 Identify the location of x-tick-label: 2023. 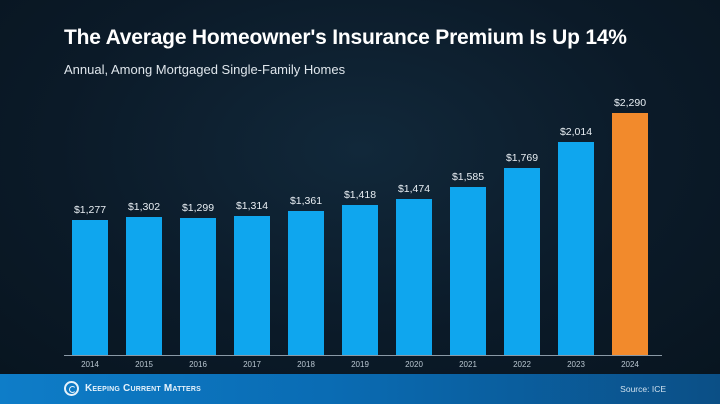
(576, 364).